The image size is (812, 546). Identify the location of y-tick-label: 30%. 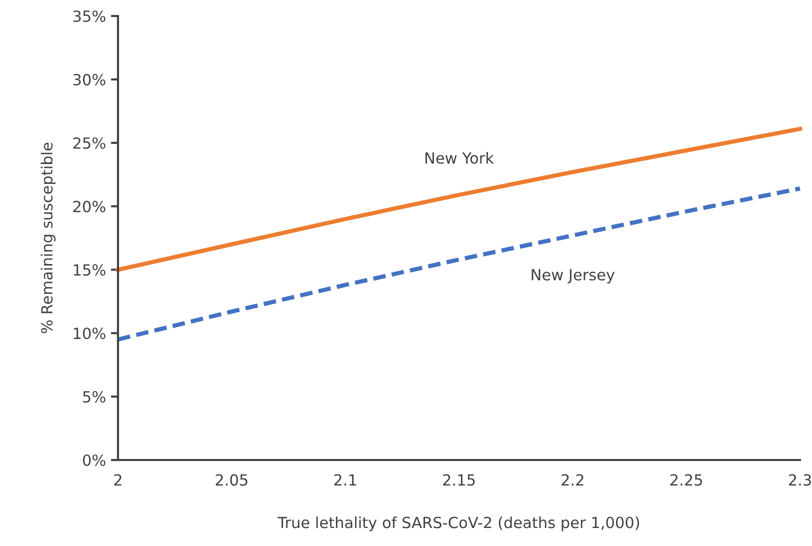
(89, 80).